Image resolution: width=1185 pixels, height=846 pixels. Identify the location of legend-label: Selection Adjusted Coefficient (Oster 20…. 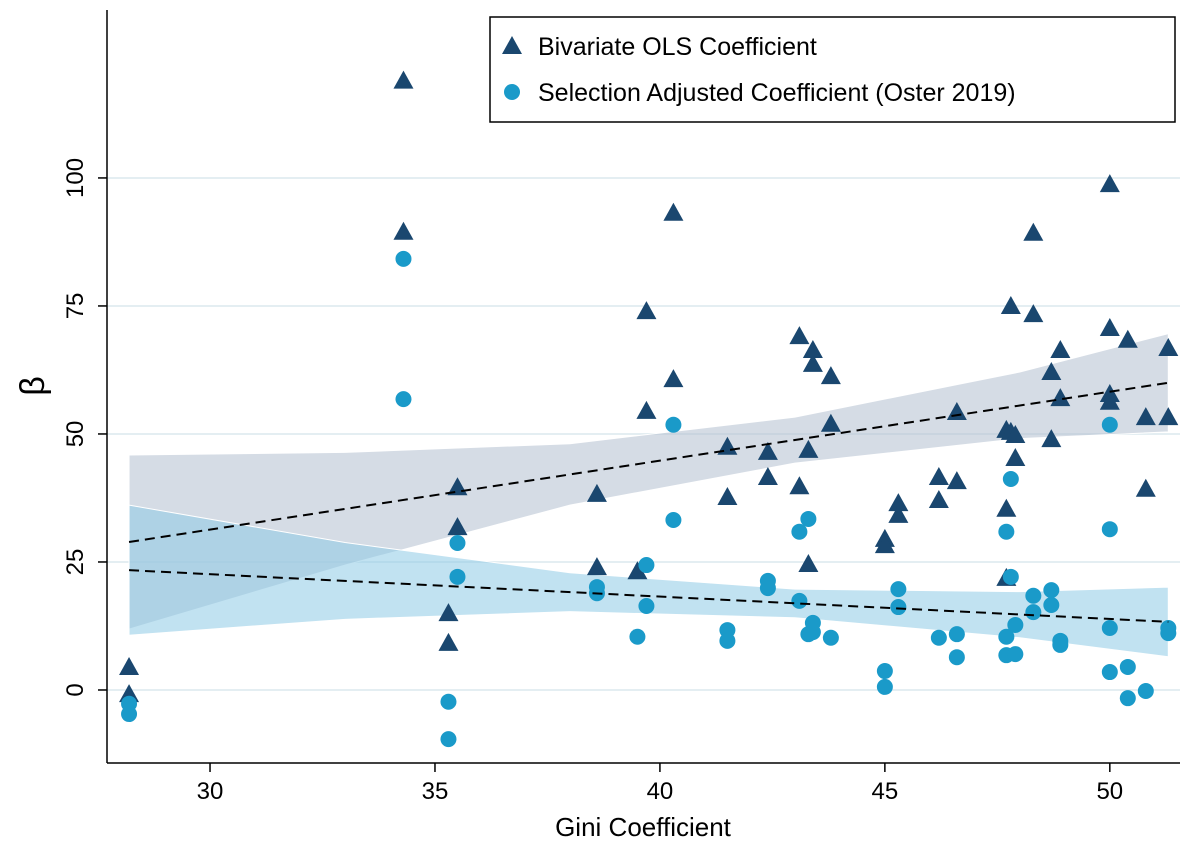
(777, 93).